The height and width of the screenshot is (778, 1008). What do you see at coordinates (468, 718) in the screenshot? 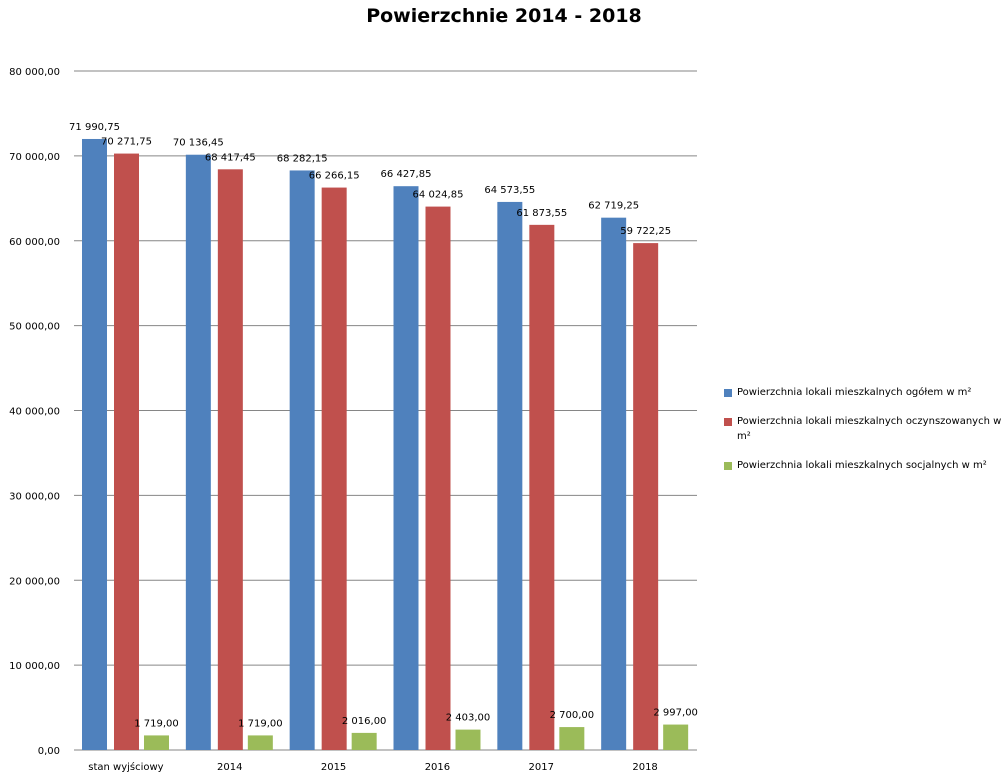
I see `data-label: 2 403,00` at bounding box center [468, 718].